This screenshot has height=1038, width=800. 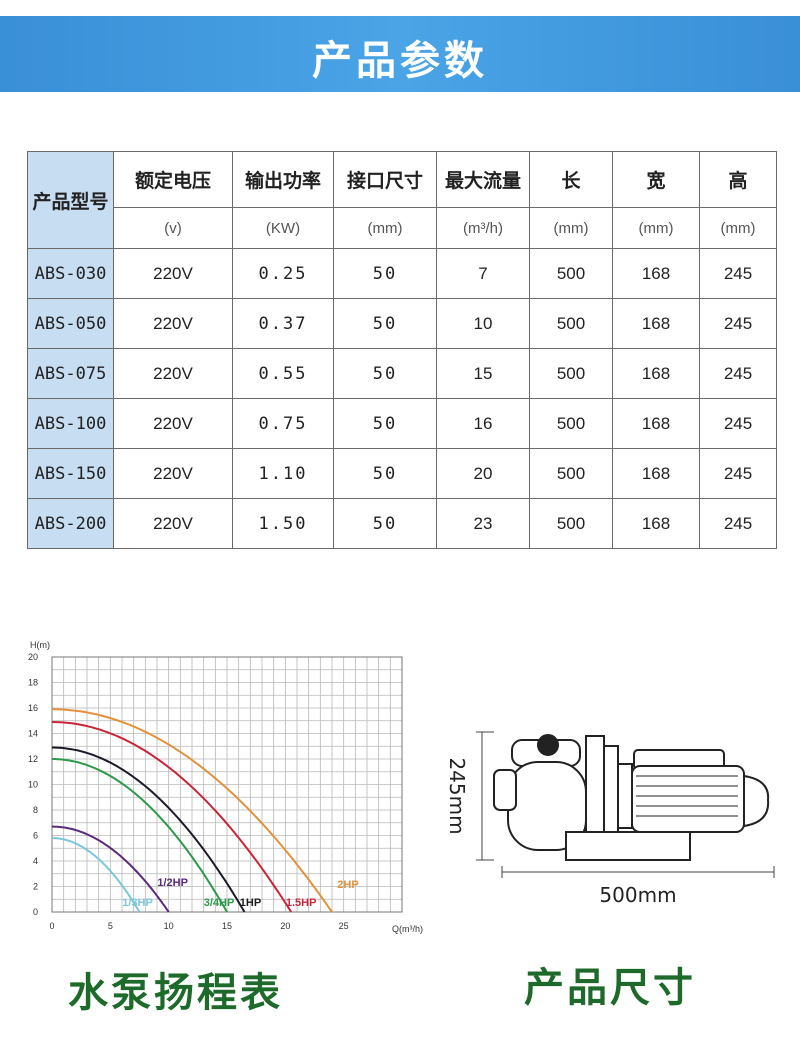 I want to click on y-tick-label: 10, so click(x=33, y=785).